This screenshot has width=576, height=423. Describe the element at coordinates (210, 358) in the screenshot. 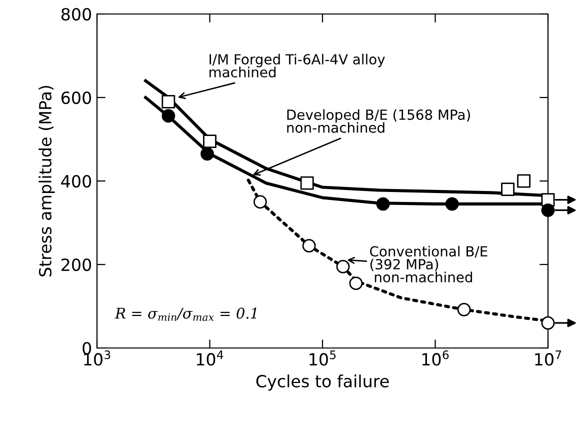

I see `x-tick-label: 10$^{4}$` at that location.